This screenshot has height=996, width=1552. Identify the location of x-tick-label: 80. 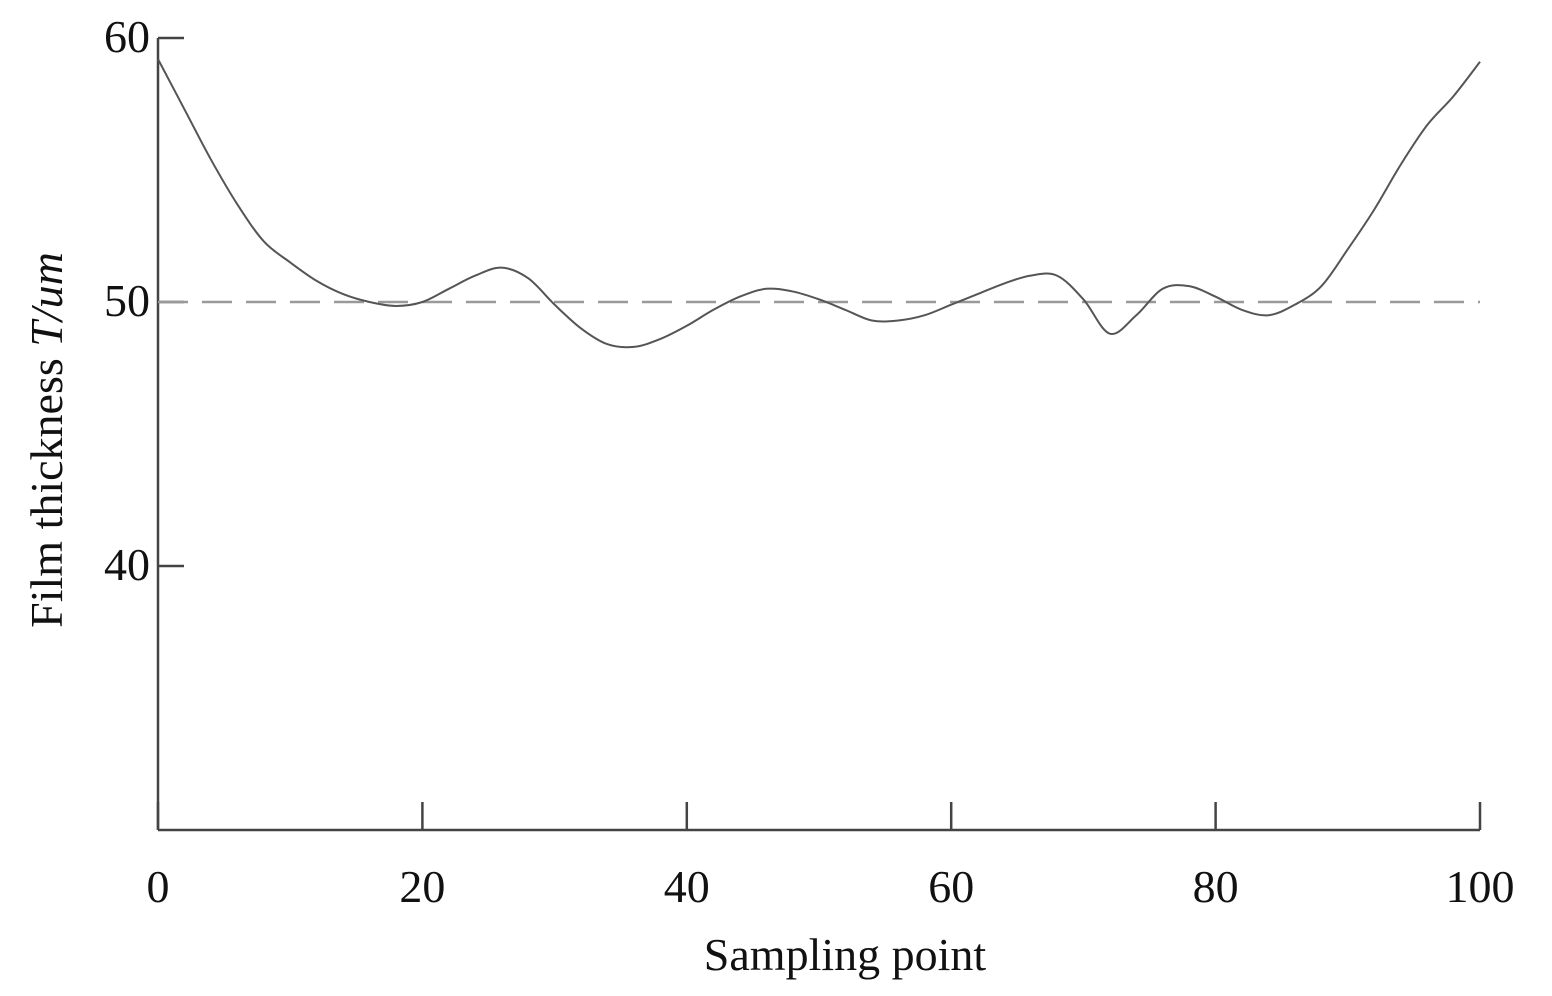
(1216, 886).